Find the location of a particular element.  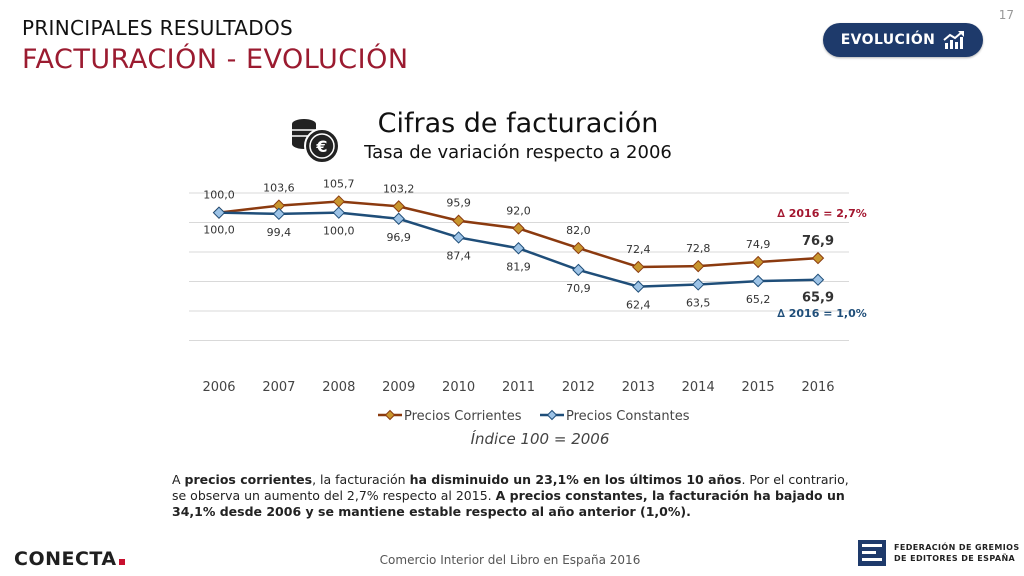

badge-label: EVOLUCIÓN is located at coordinates (888, 40).